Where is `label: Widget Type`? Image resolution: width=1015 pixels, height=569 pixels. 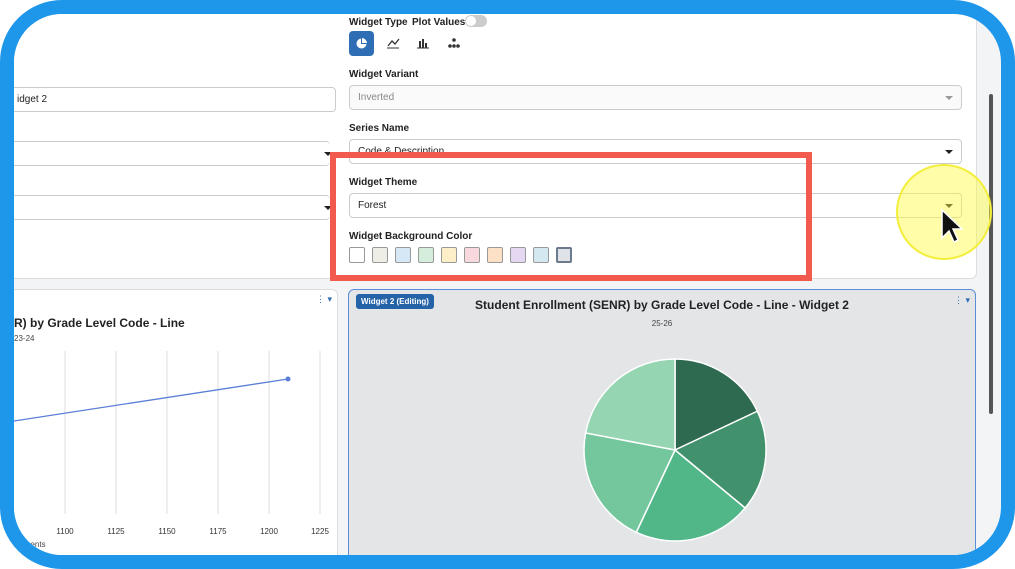
label: Widget Type is located at coordinates (378, 22).